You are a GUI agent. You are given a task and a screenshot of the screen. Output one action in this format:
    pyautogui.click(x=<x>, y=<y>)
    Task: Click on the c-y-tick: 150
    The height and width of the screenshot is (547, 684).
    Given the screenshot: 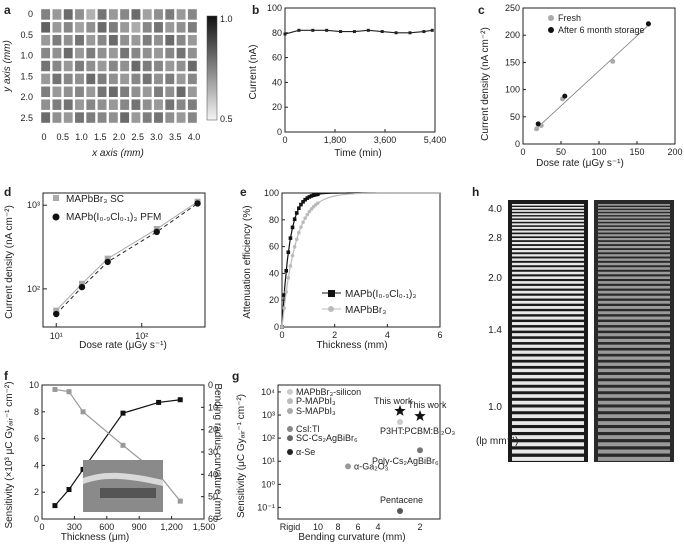 What is the action you would take?
    pyautogui.click(x=512, y=62)
    